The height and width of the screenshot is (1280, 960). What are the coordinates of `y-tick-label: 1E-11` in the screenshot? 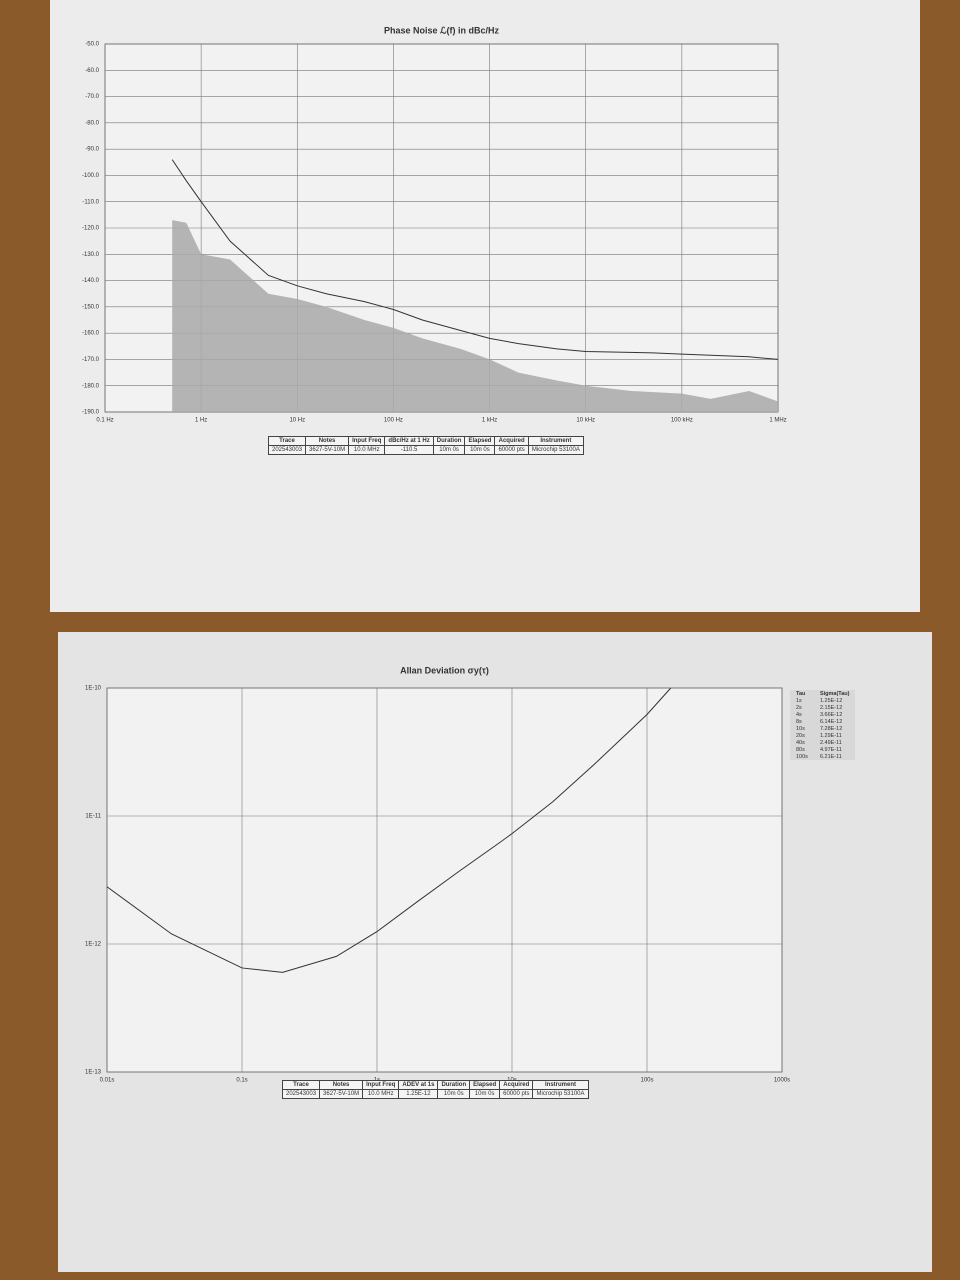 It's located at (93, 817).